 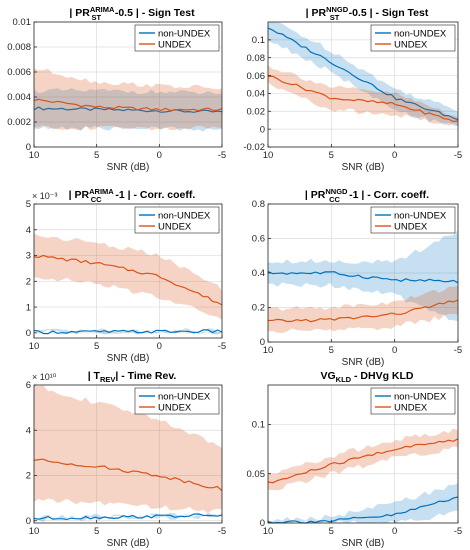 I want to click on y-tick-label: 0.05, so click(x=256, y=474).